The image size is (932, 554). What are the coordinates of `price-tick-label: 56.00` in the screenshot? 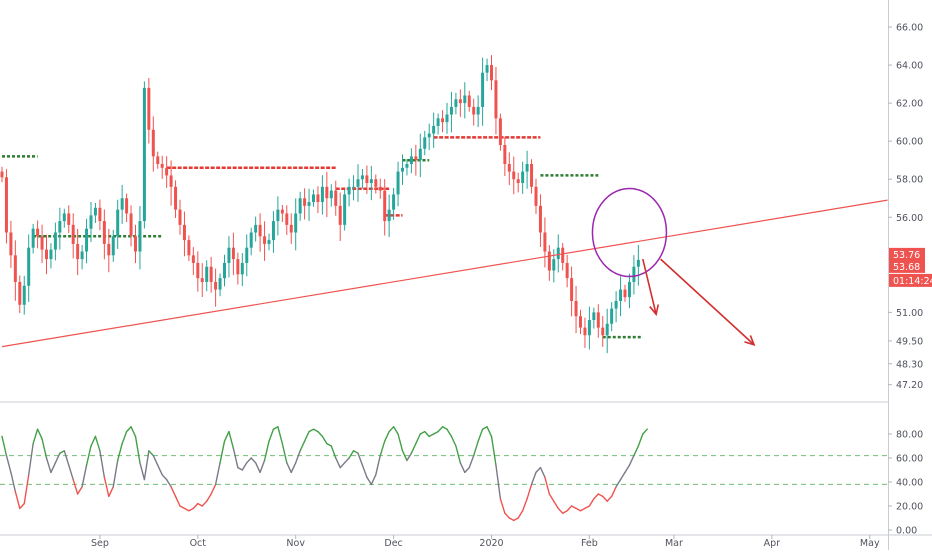 It's located at (909, 218).